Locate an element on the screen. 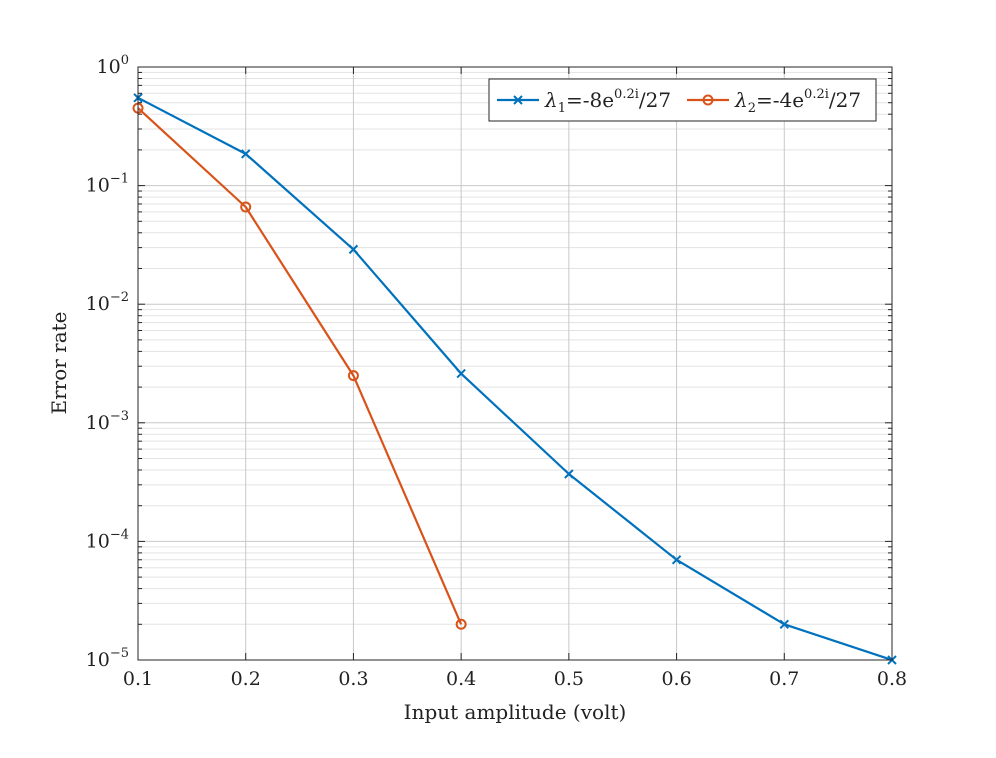  legend-item-1: λ1=-8e0.2i/27 is located at coordinates (584, 101).